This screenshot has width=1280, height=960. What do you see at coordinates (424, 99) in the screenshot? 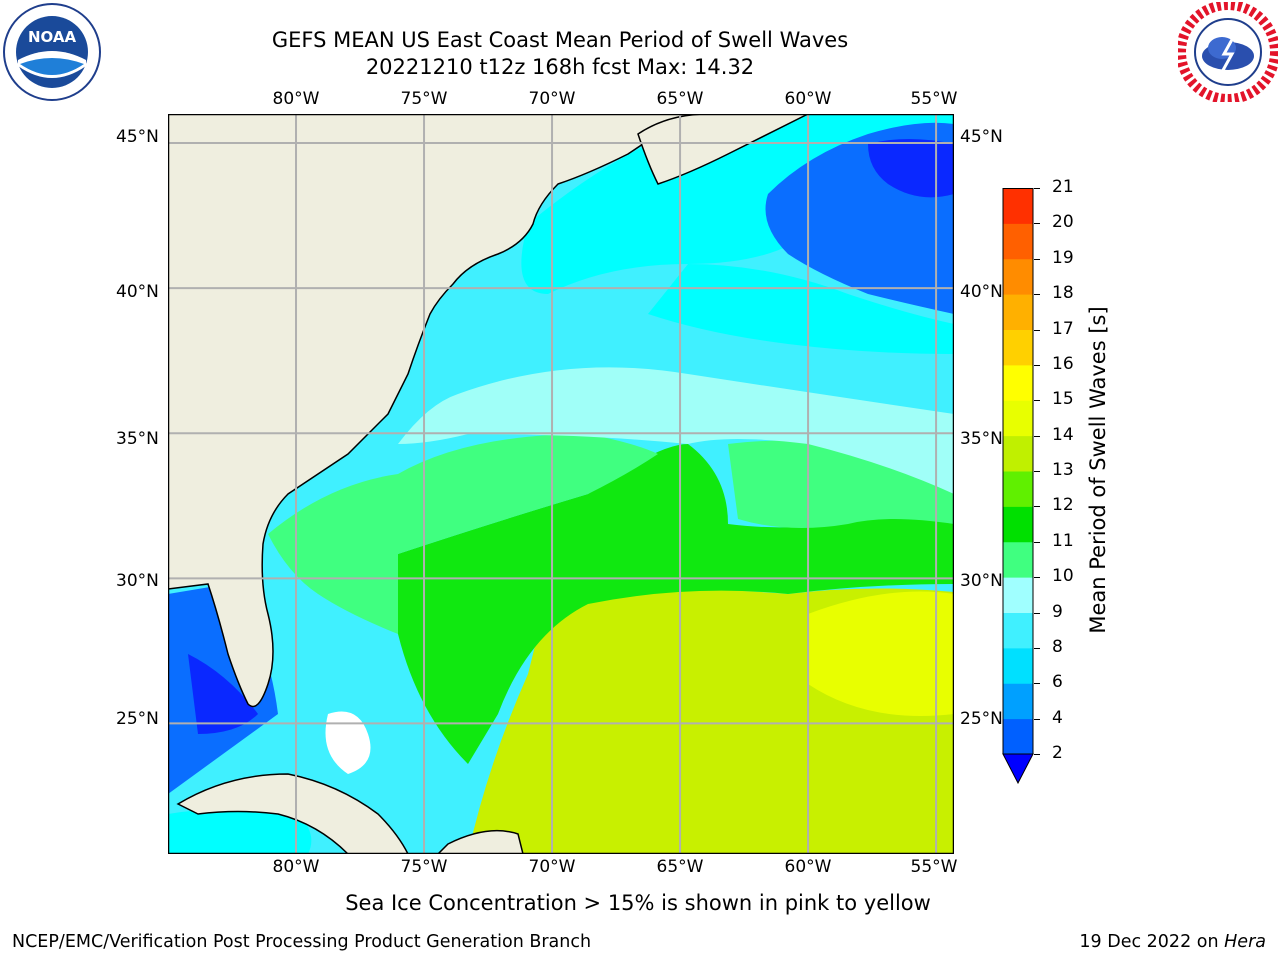
I see `lon-label-top: 75°W` at bounding box center [424, 99].